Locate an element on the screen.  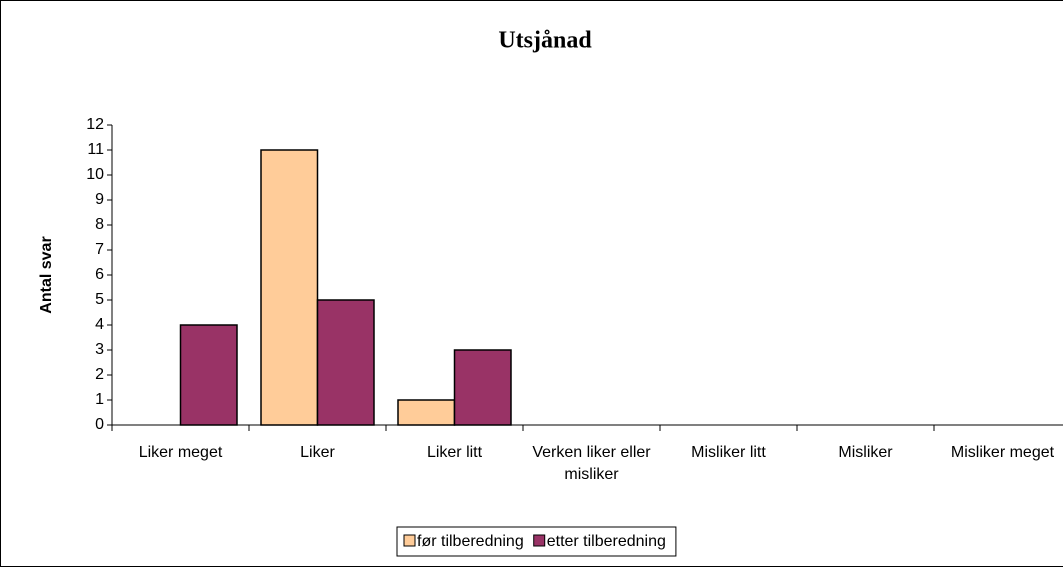
y-tick-label: 7 is located at coordinates (99, 249).